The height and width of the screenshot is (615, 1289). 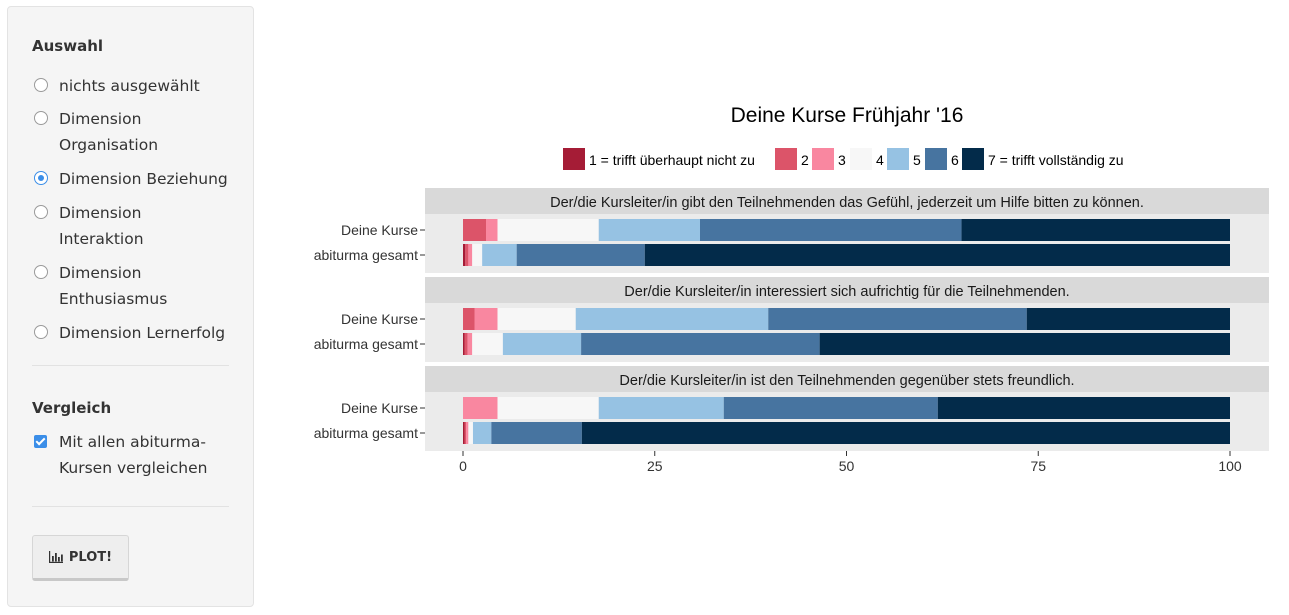 I want to click on radio-option-3: Dimension Beziehung, so click(x=137, y=179).